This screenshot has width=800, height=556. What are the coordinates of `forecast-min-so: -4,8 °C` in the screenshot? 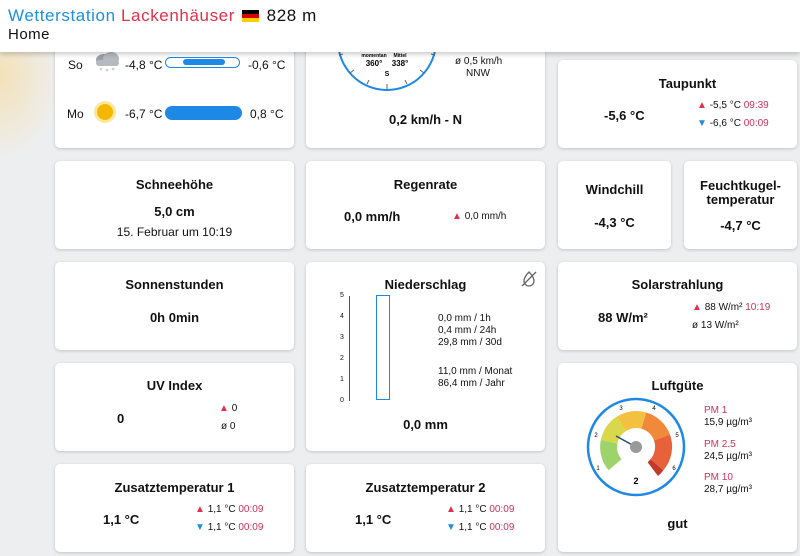 It's located at (144, 65).